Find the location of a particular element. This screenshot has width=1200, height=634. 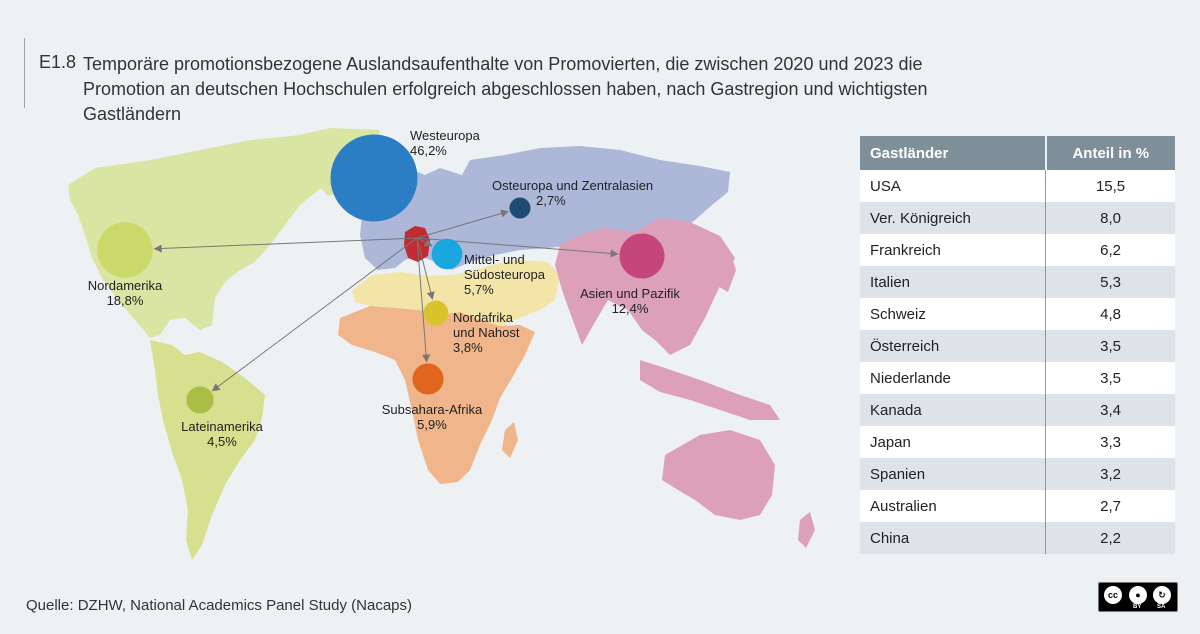

table-row: Japan 3,3 is located at coordinates (1017, 442).